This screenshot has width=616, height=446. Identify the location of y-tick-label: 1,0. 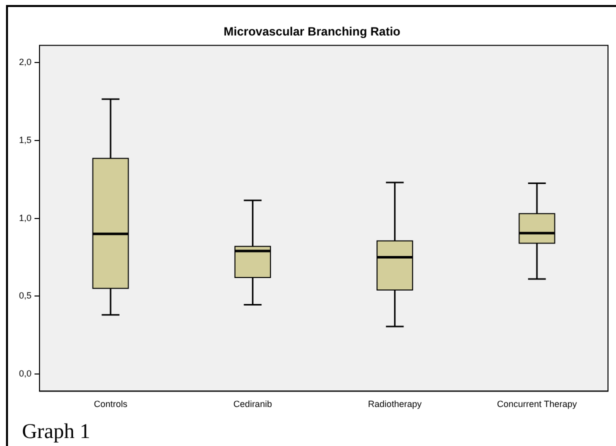
(25, 217).